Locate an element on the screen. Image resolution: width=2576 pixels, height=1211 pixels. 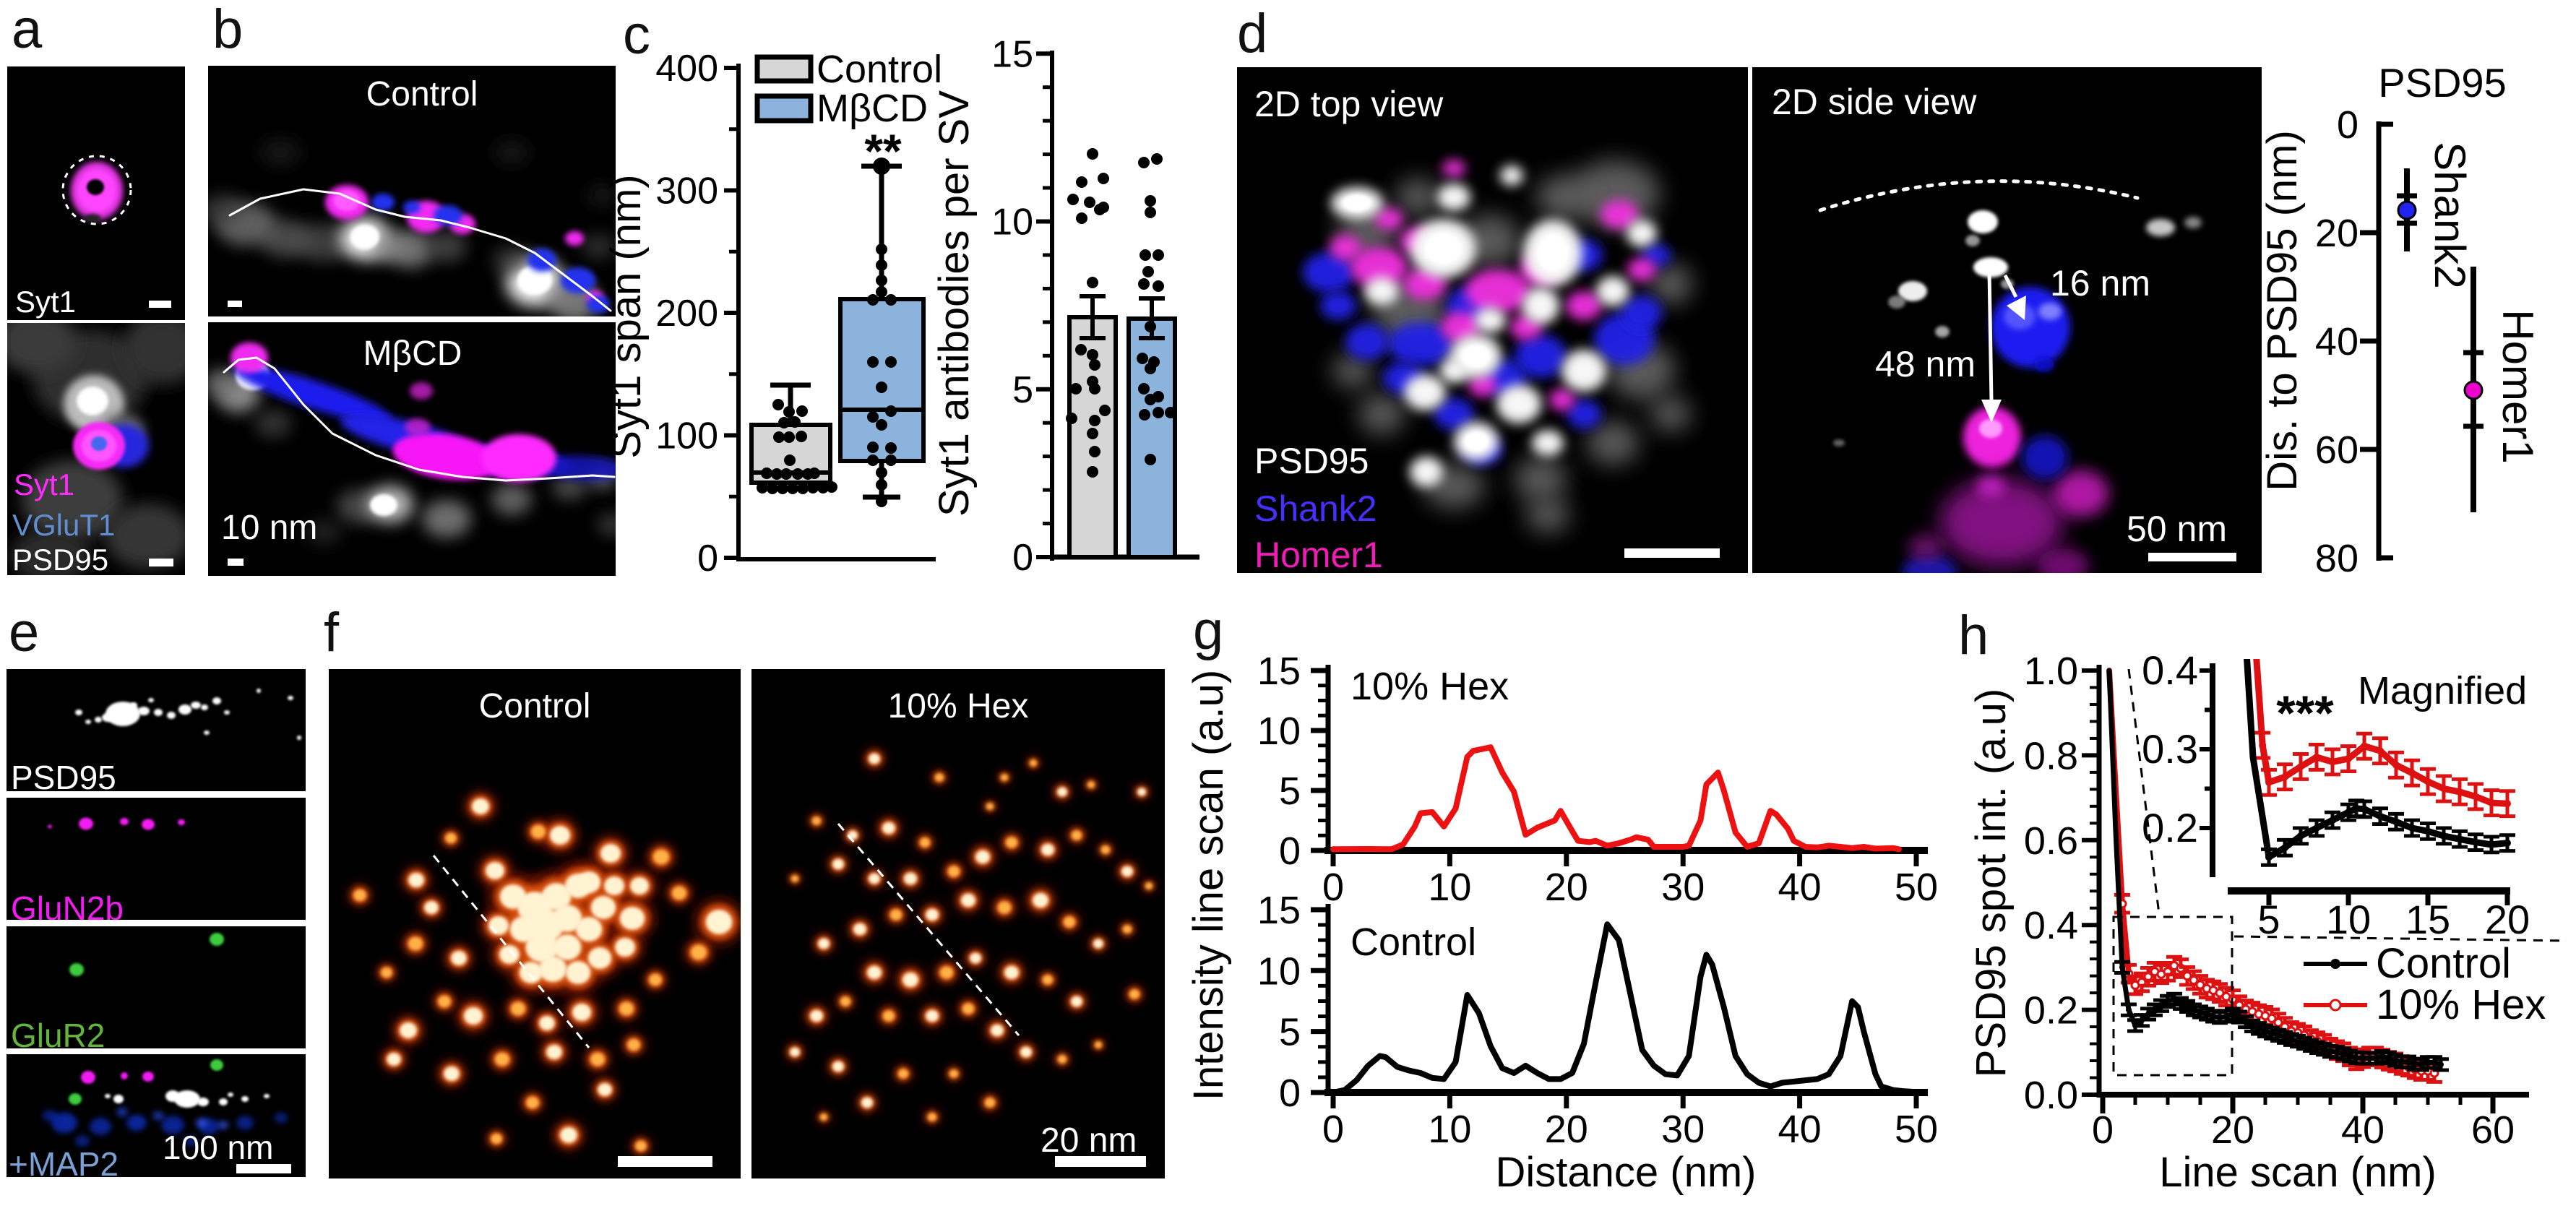
svg-text: g is located at coordinates (1208, 630).